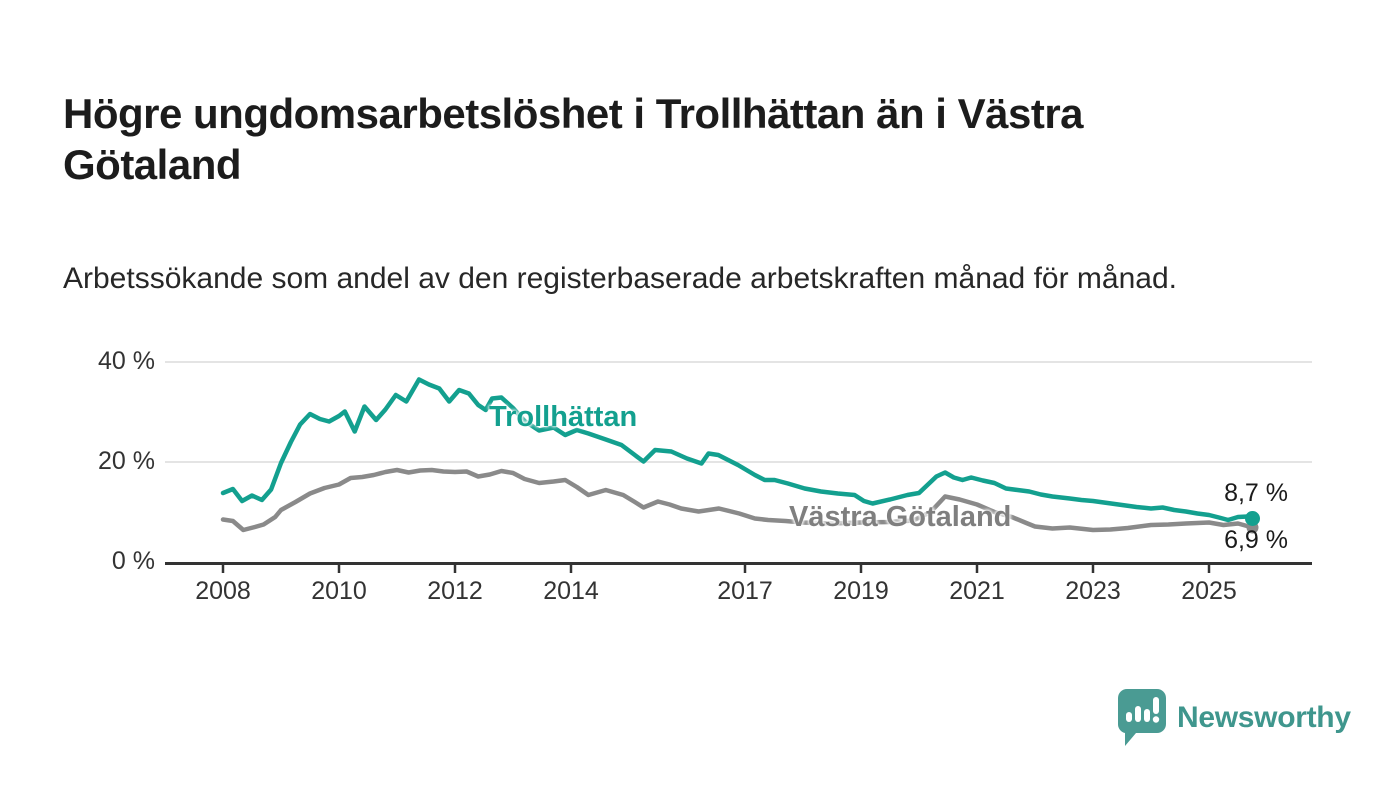  What do you see at coordinates (745, 591) in the screenshot?
I see `x-tick-label: 2017` at bounding box center [745, 591].